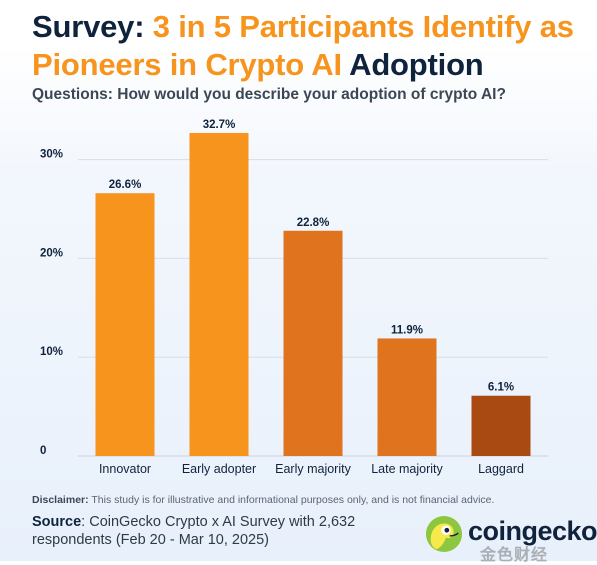  What do you see at coordinates (532, 531) in the screenshot?
I see `brand-name: coingecko` at bounding box center [532, 531].